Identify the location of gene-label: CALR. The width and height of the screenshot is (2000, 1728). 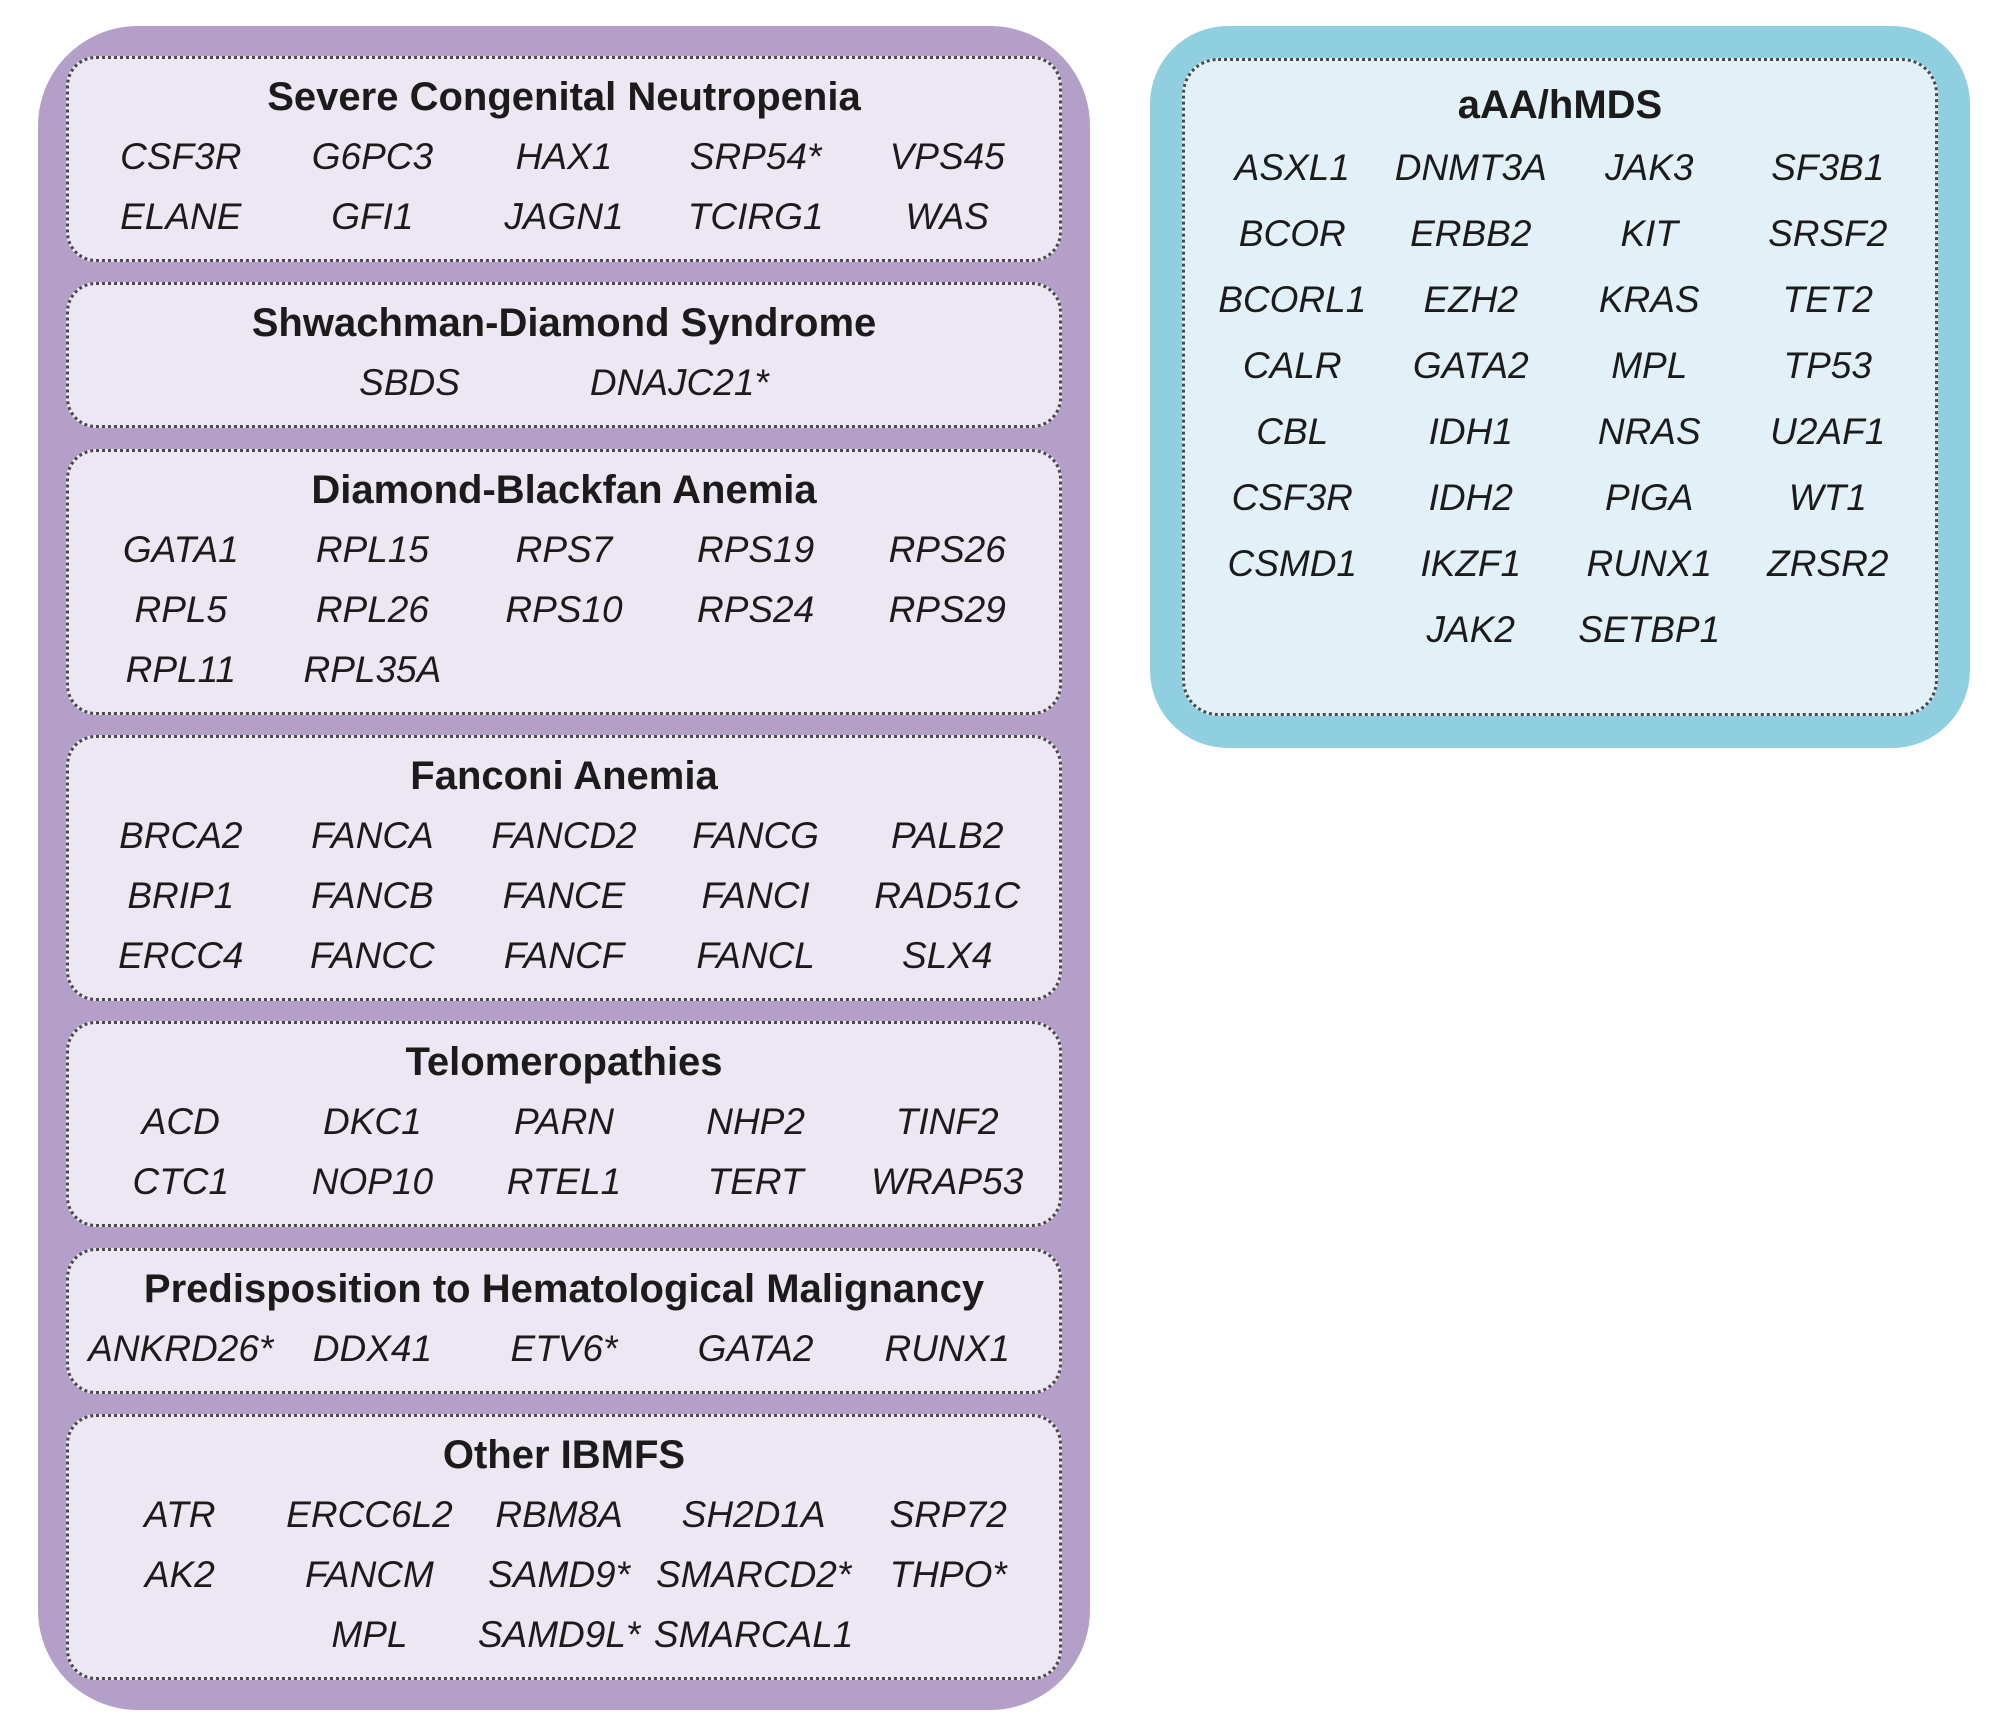
(1292, 365).